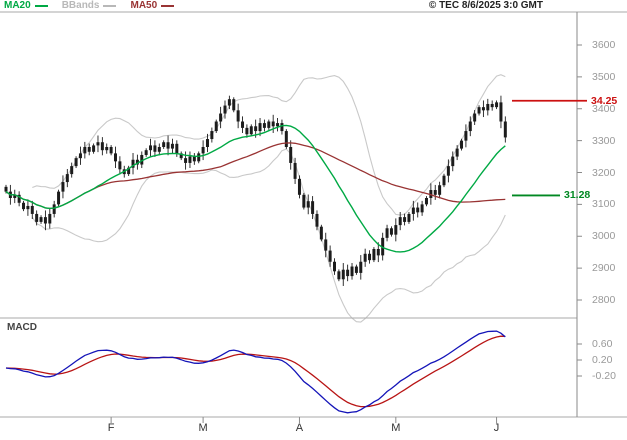 This screenshot has width=627, height=440. I want to click on price-axis-label: 3400, so click(604, 108).